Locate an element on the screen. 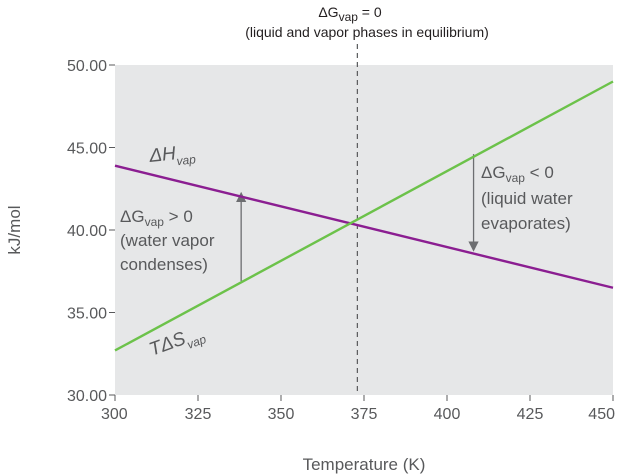 The image size is (629, 475). x-axis: 300 325 350 375 400 425 450 is located at coordinates (358, 409).